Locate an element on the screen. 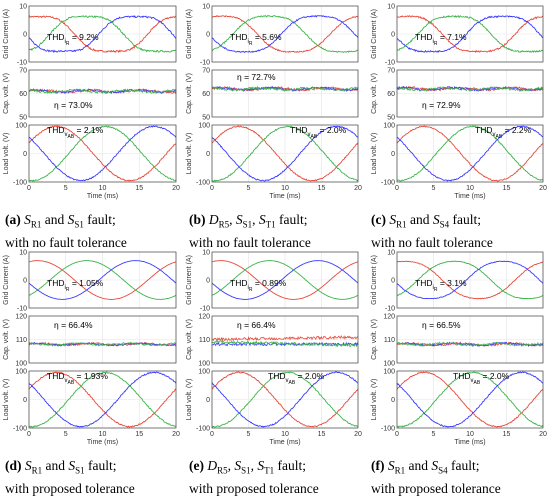 The image size is (550, 498). annotation-text: THDiR = 7.1% is located at coordinates (441, 39).